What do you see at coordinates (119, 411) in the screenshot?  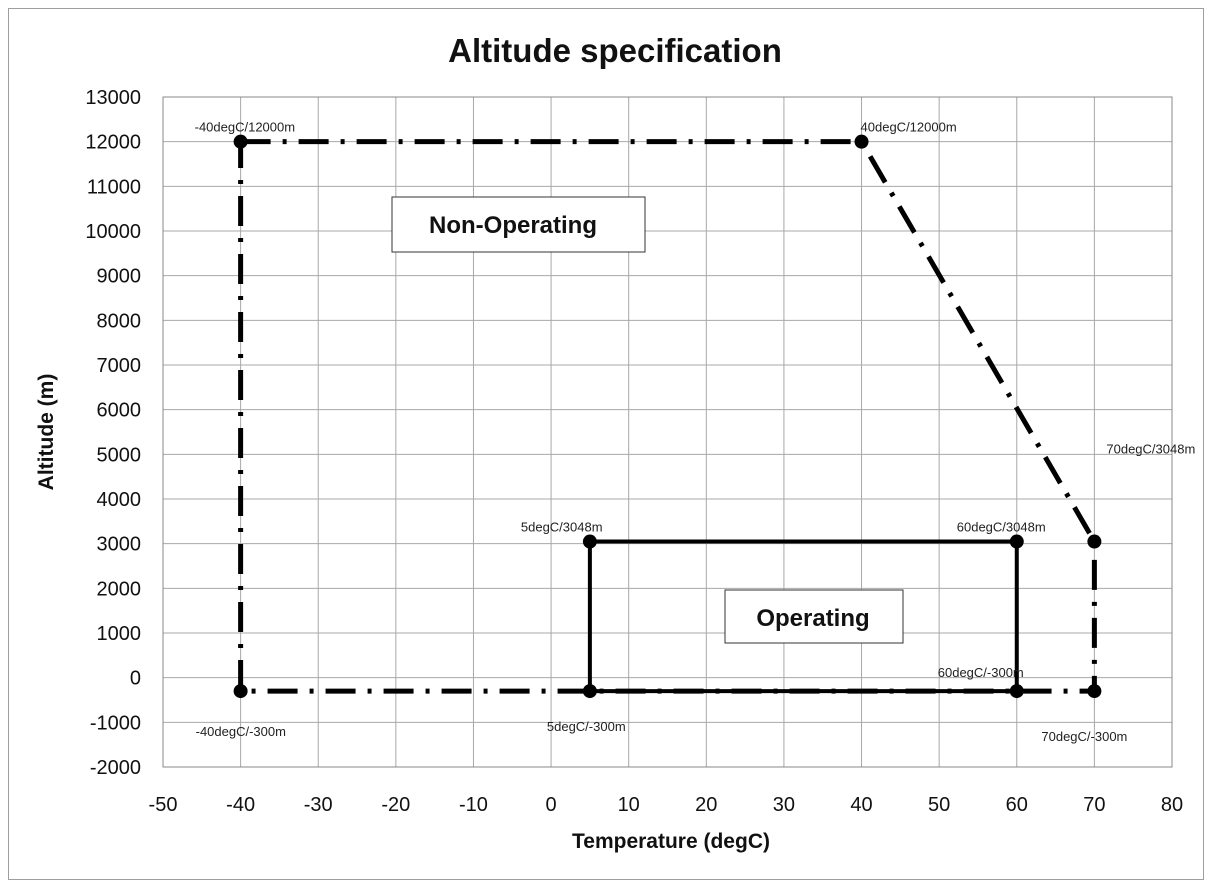 I see `y-tick-label: 6000` at bounding box center [119, 411].